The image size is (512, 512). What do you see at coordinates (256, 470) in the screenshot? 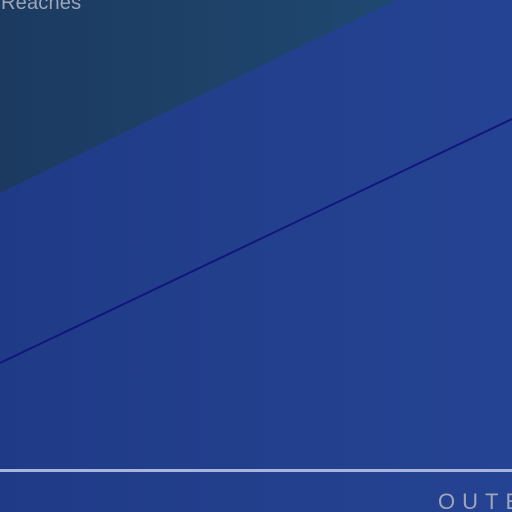
I see `horizontal-divider` at bounding box center [256, 470].